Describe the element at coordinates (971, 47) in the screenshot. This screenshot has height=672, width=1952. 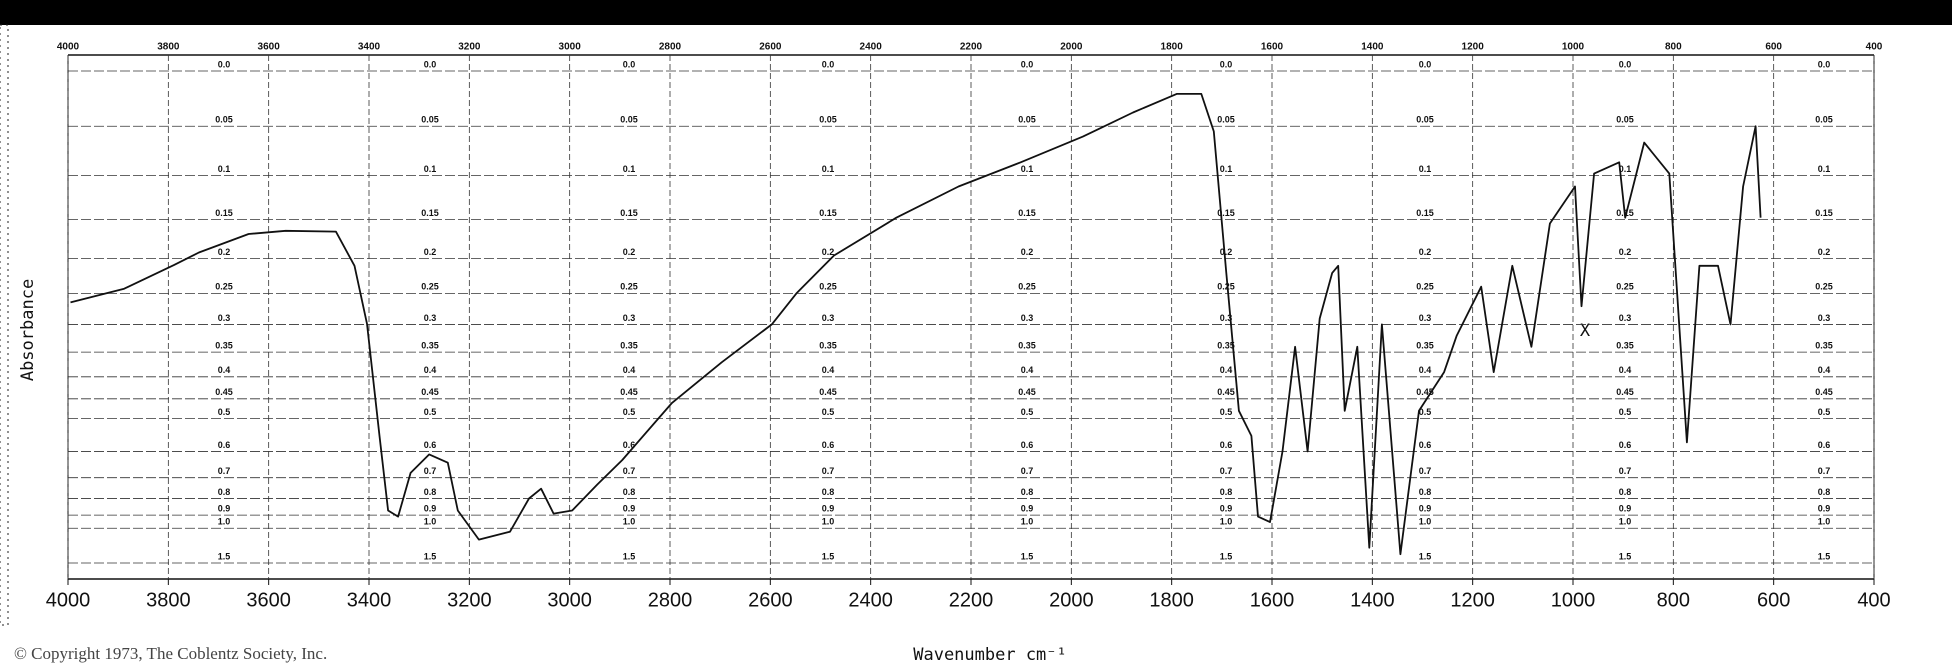
I see `x-tick-label-top: 2200` at that location.